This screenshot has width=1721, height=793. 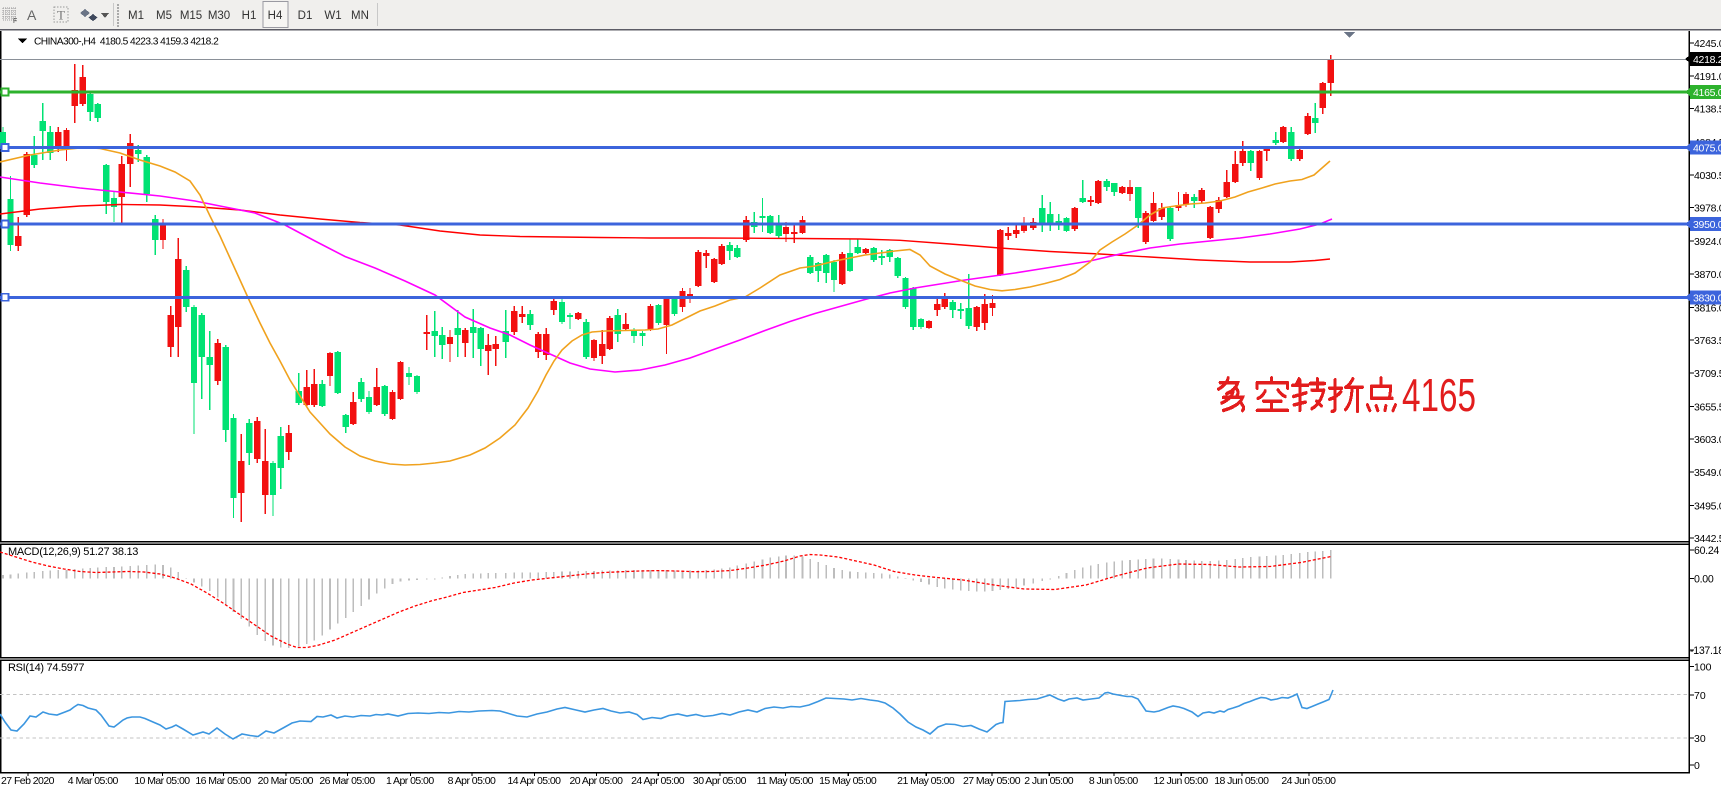 What do you see at coordinates (1707, 408) in the screenshot?
I see `svg-text: 3655.5` at bounding box center [1707, 408].